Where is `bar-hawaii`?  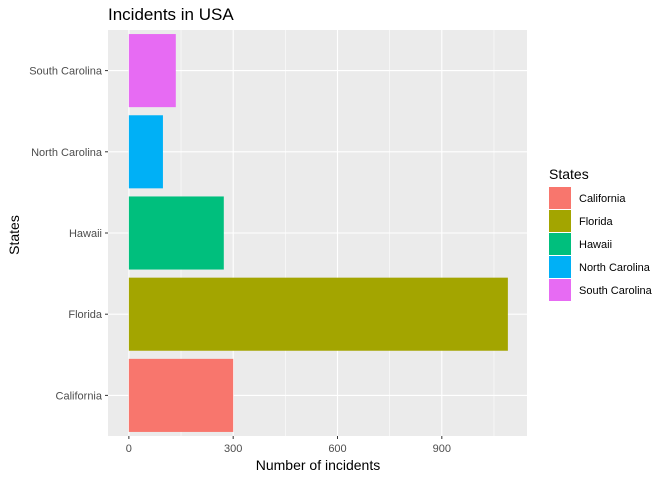 bar-hawaii is located at coordinates (176, 233).